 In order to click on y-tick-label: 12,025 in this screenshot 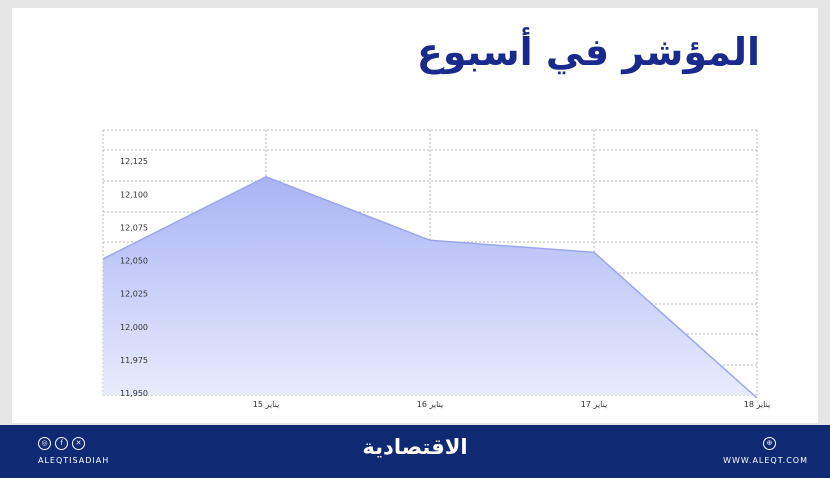, I will do `click(134, 294)`.